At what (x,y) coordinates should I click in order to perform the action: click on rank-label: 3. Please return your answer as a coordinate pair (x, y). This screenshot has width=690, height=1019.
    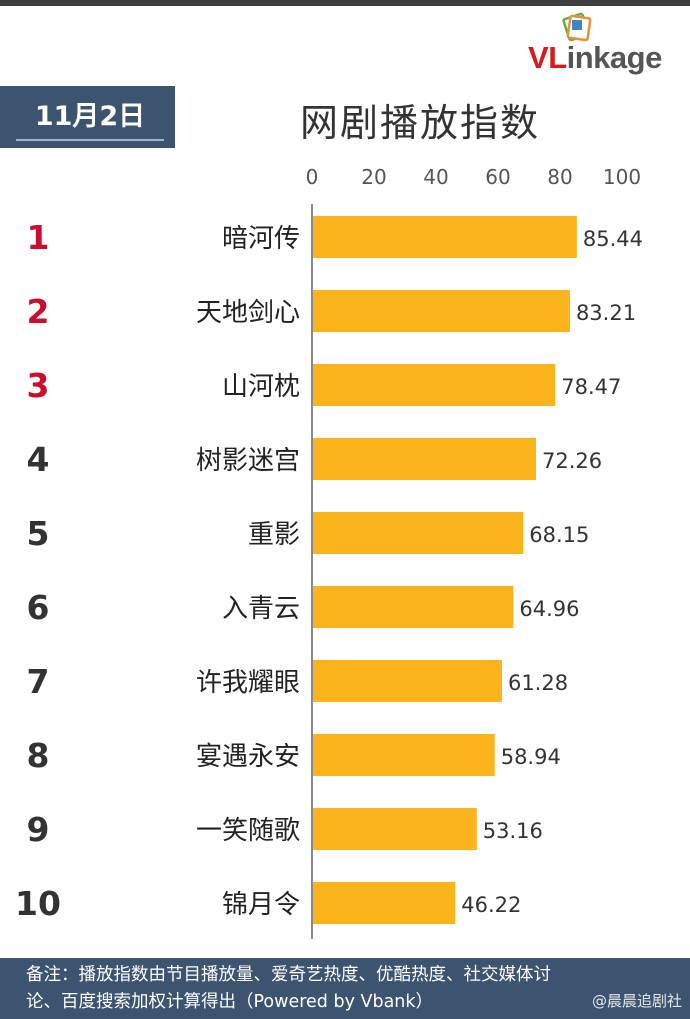
    Looking at the image, I should click on (38, 385).